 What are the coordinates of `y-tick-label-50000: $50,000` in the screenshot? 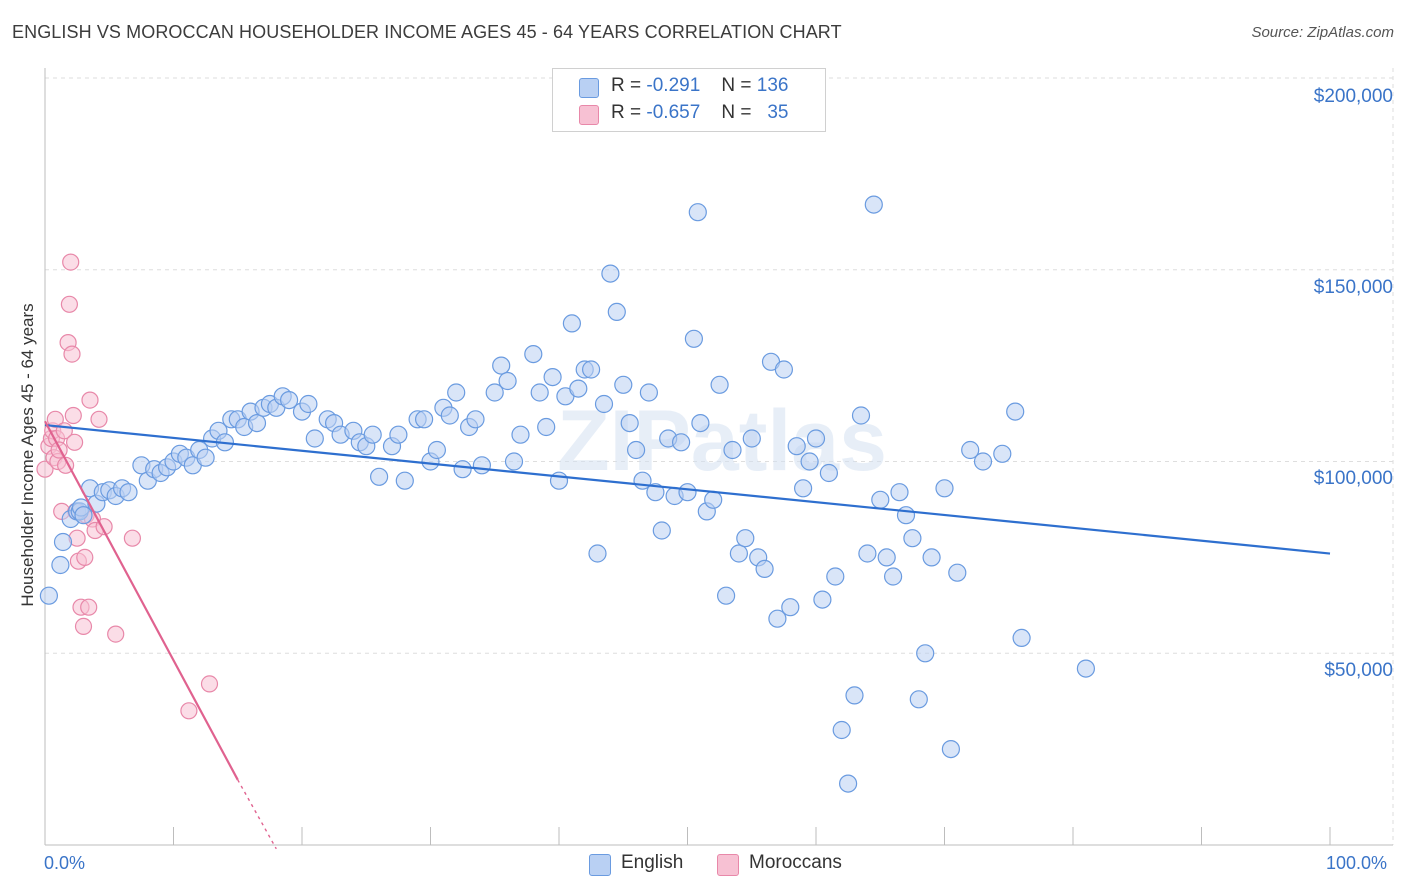 It's located at (1358, 670).